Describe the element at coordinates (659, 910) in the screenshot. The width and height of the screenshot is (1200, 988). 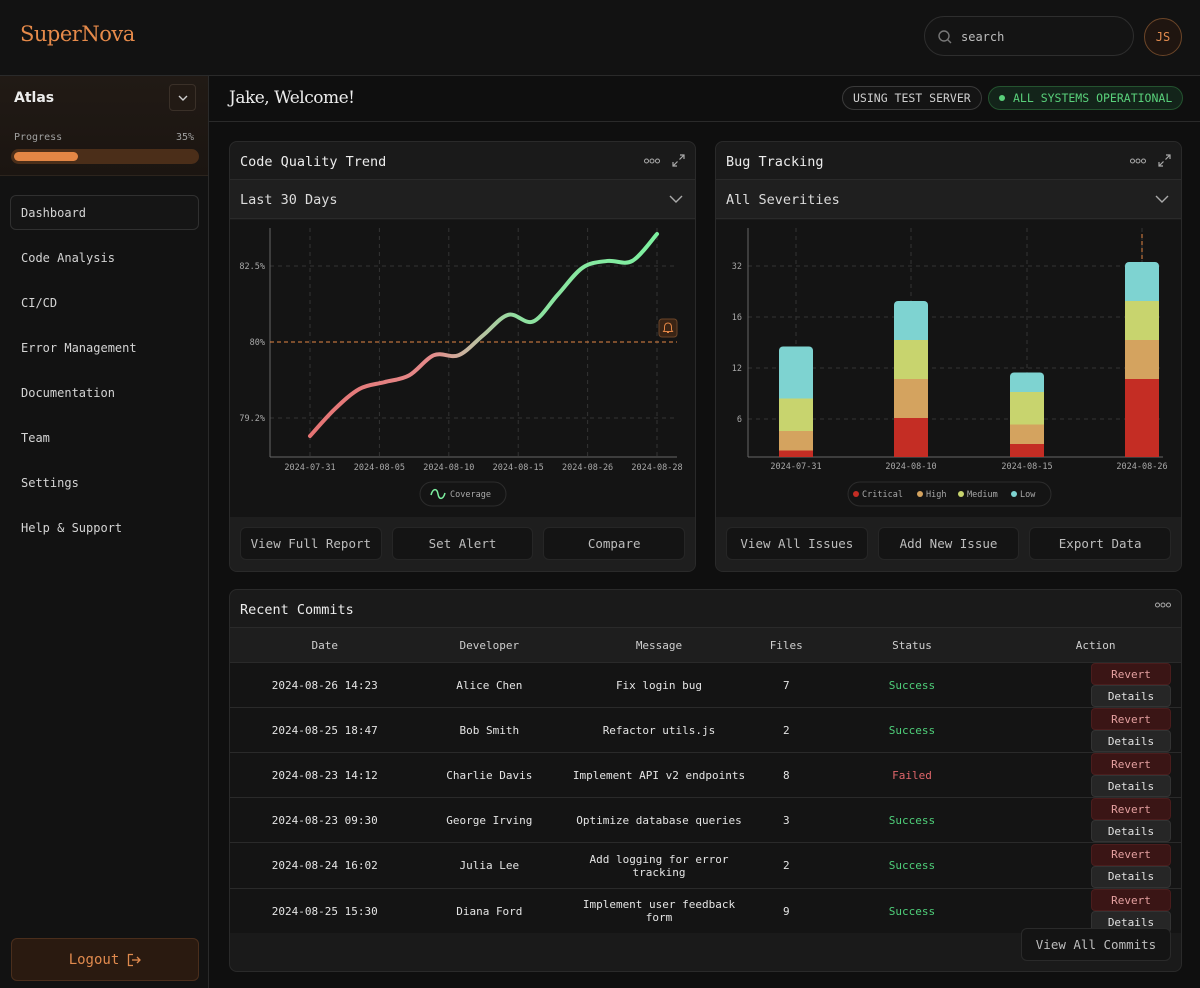
I see `commit-message: Implement user feedback form` at that location.